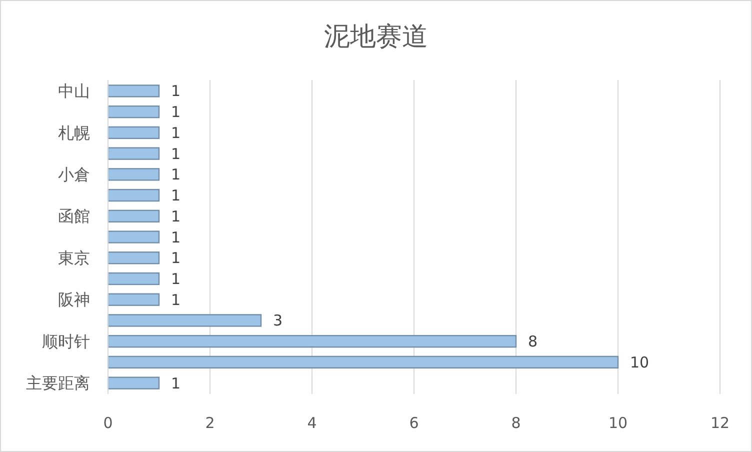 This screenshot has width=752, height=452. Describe the element at coordinates (74, 258) in the screenshot. I see `y-tick-label: 東京` at that location.